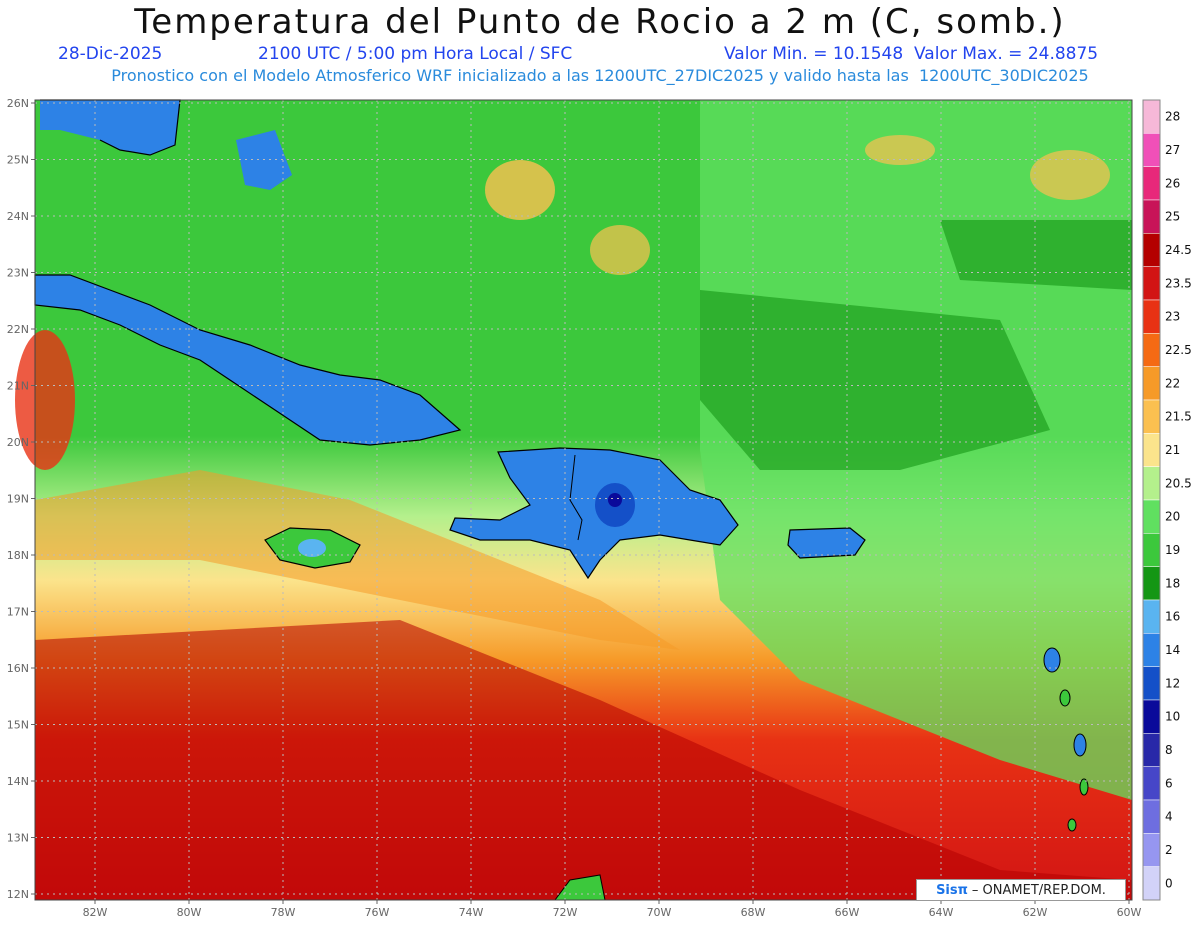 This screenshot has height=927, width=1200. Describe the element at coordinates (659, 912) in the screenshot. I see `lon-label: 70W` at that location.